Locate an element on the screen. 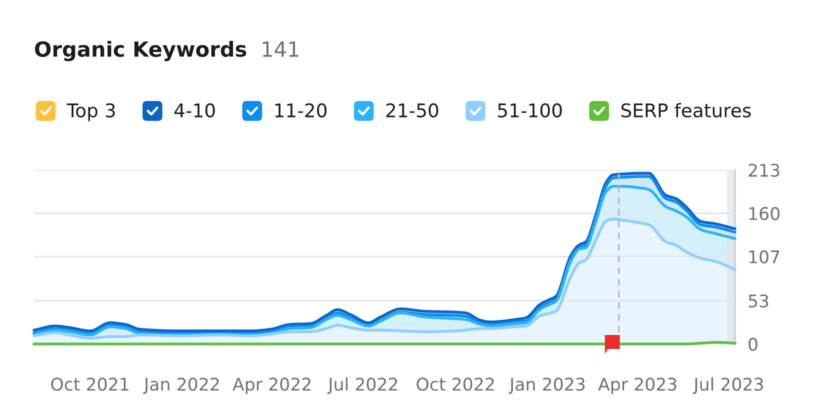 Image resolution: width=817 pixels, height=416 pixels. x-tick-label: Oct 2021 is located at coordinates (89, 384).